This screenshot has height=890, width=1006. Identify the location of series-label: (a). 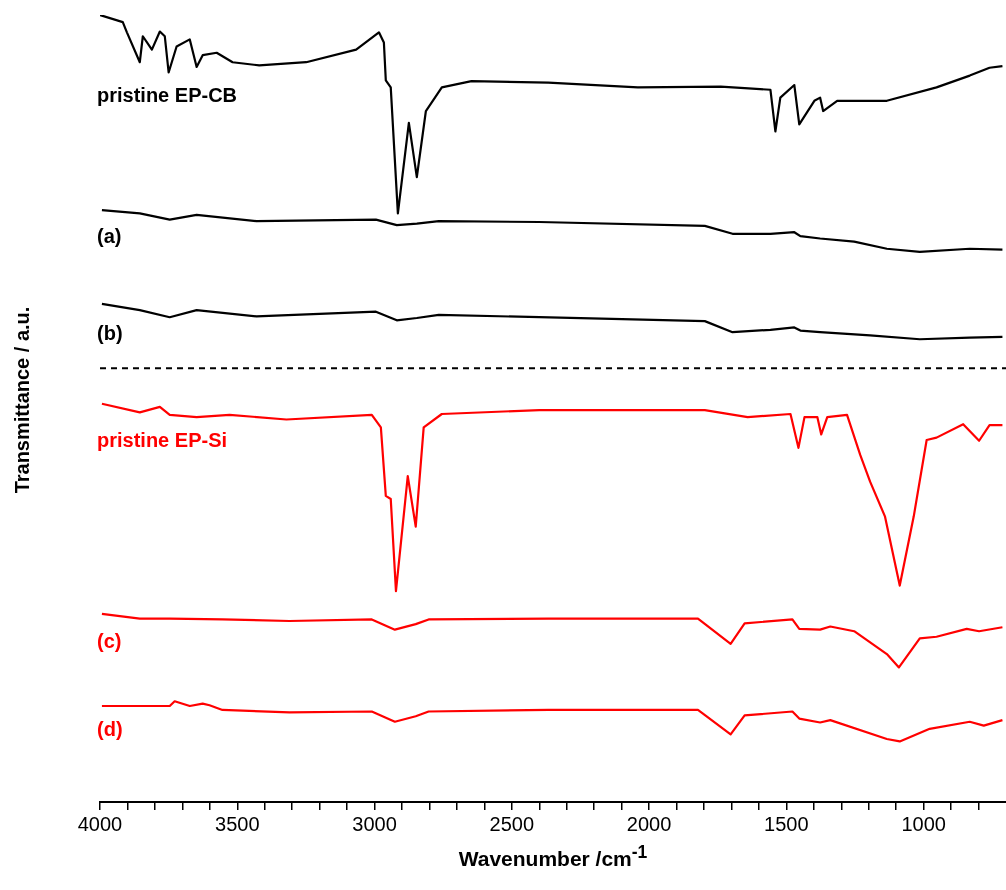
(109, 235).